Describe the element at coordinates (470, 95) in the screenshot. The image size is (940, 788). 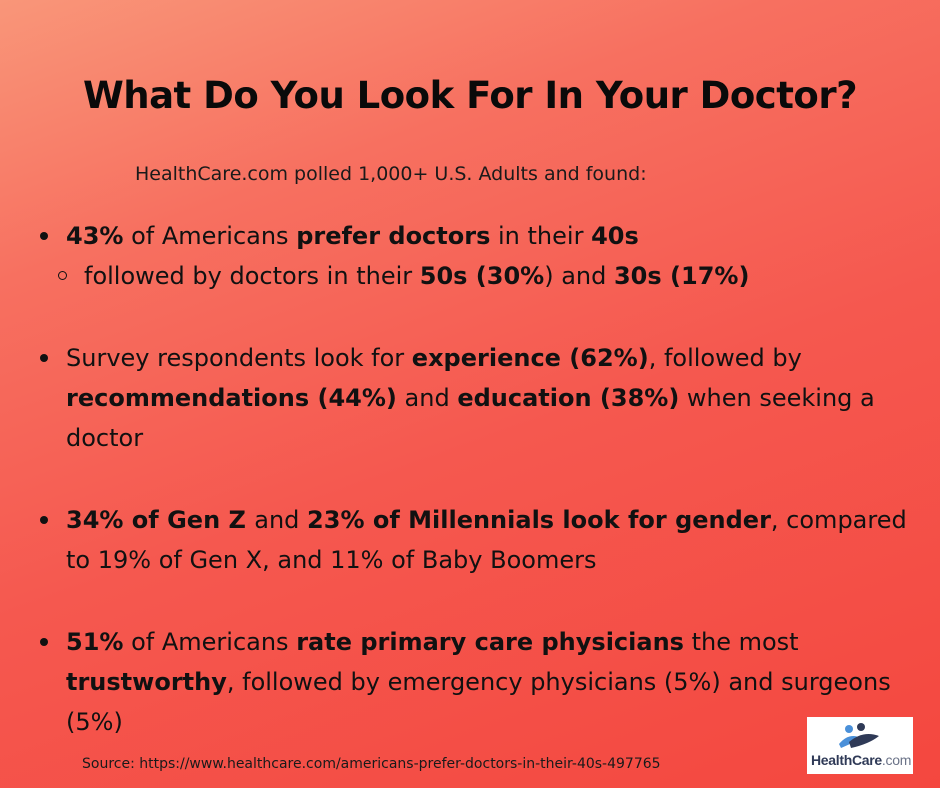
I see `page-title: What Do You Look For In Your Doctor?` at that location.